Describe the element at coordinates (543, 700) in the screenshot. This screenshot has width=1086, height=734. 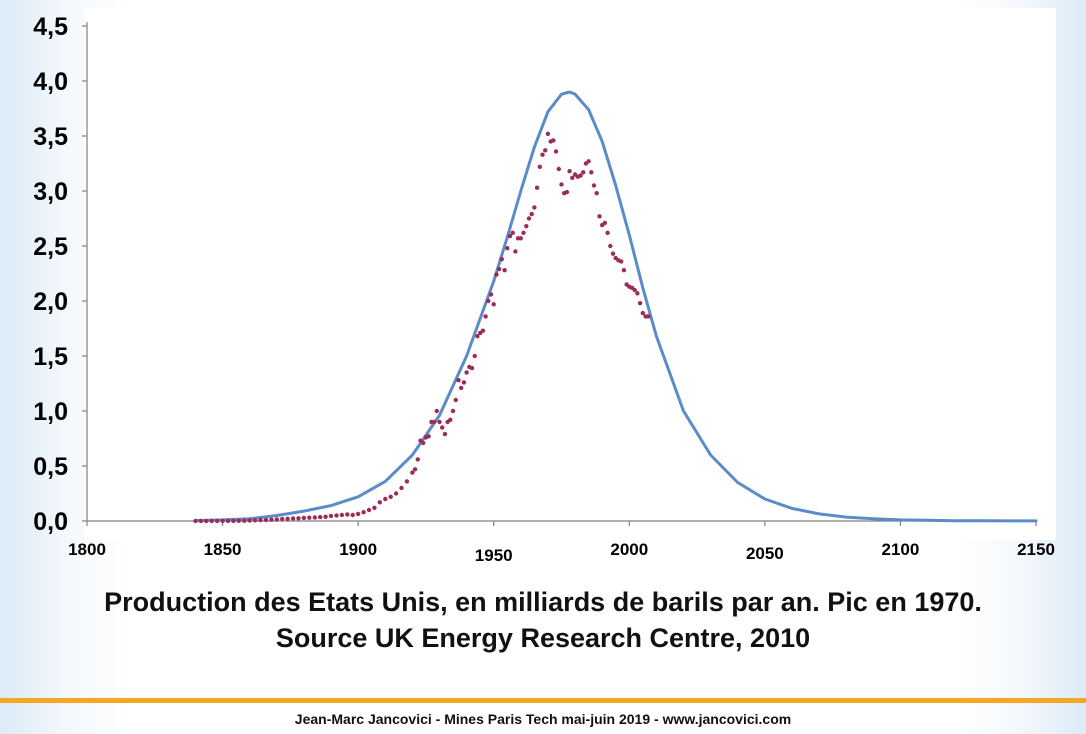
I see `footer-divider` at that location.